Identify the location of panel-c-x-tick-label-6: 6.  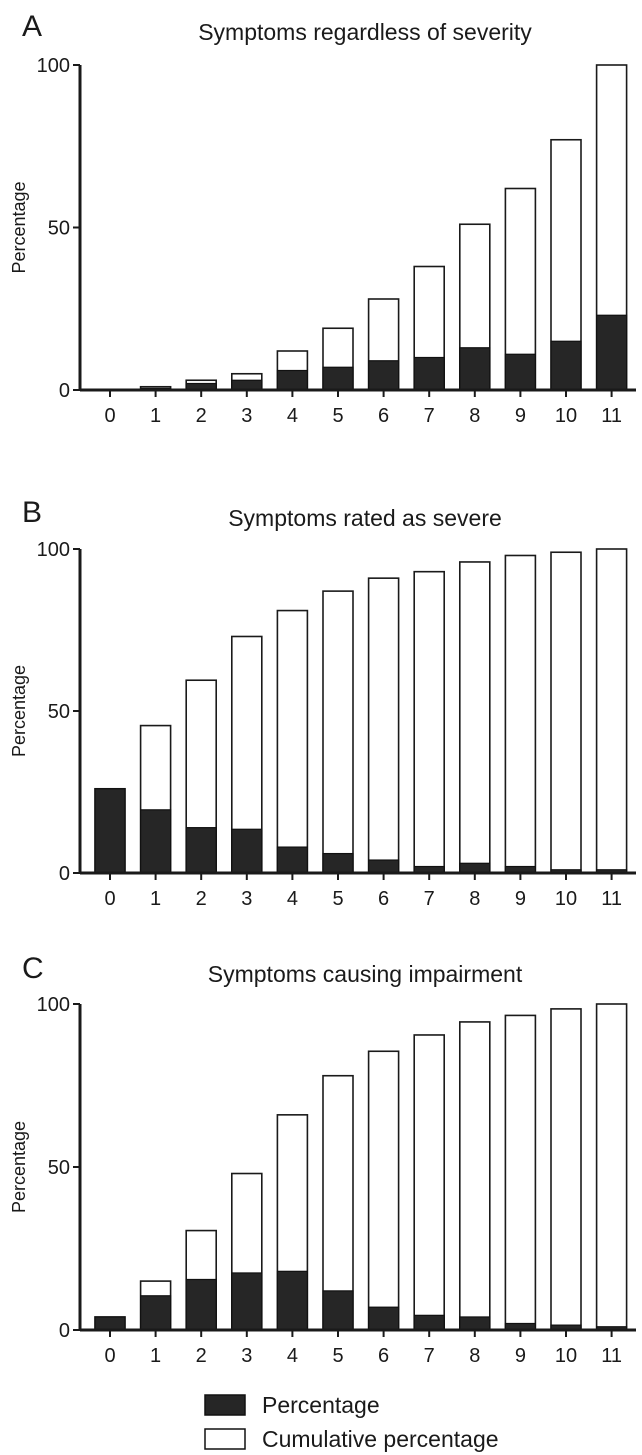
(383, 1356).